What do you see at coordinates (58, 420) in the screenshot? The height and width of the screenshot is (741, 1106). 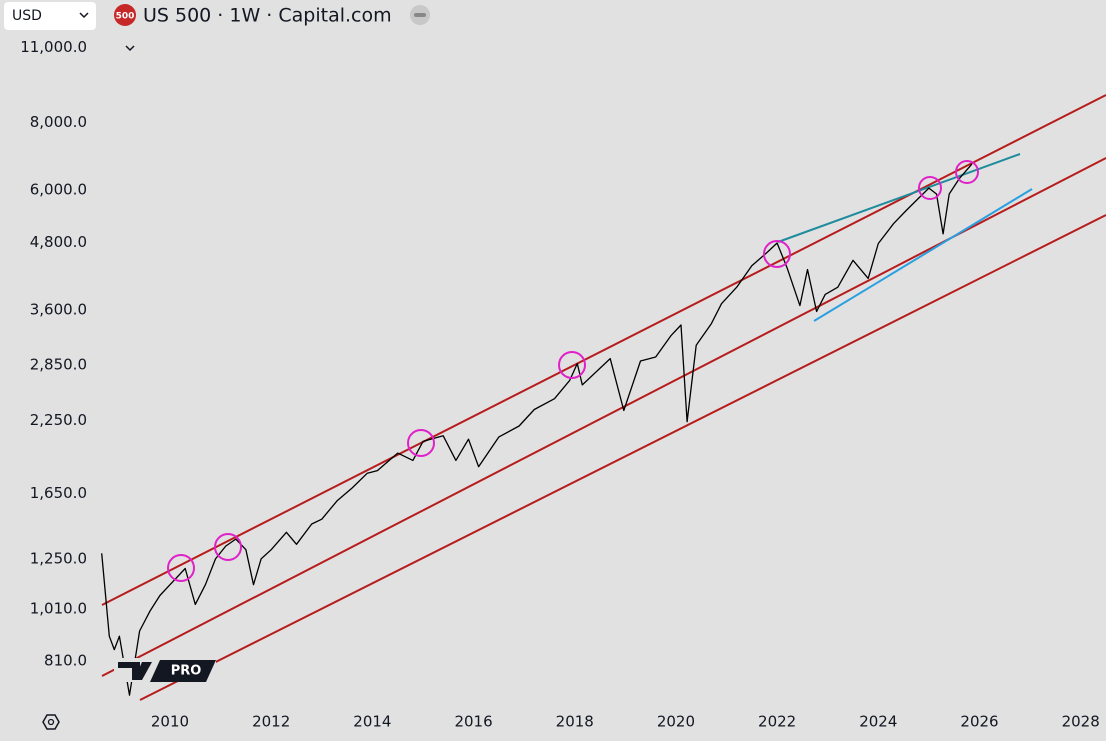 I see `y-tick-label: 2,250.0` at bounding box center [58, 420].